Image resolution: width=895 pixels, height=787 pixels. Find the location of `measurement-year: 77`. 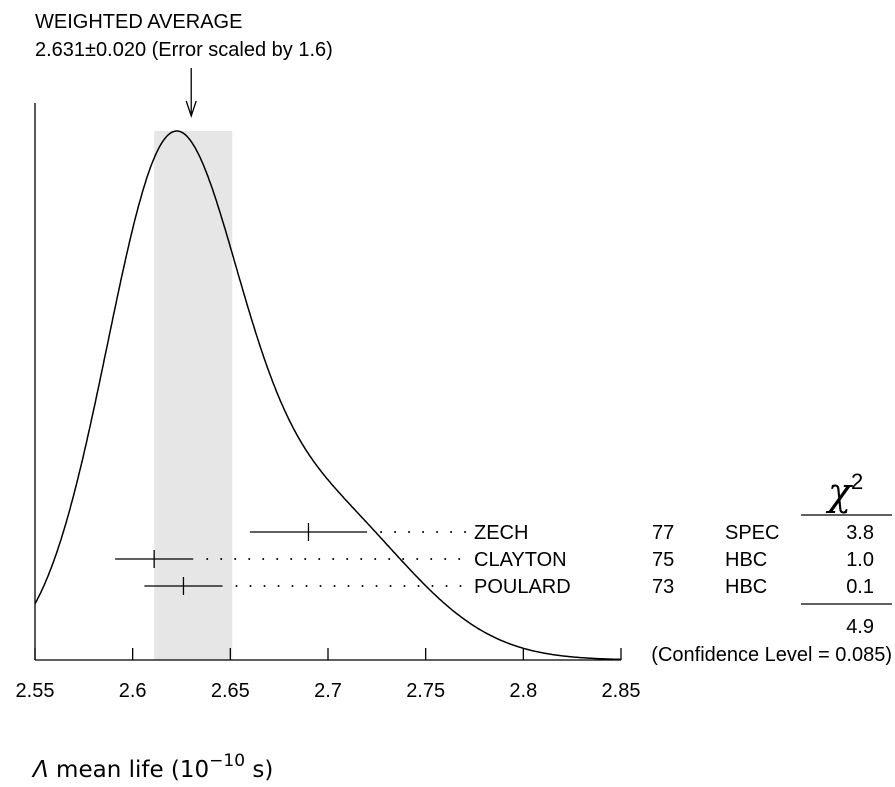

measurement-year: 77 is located at coordinates (663, 533).